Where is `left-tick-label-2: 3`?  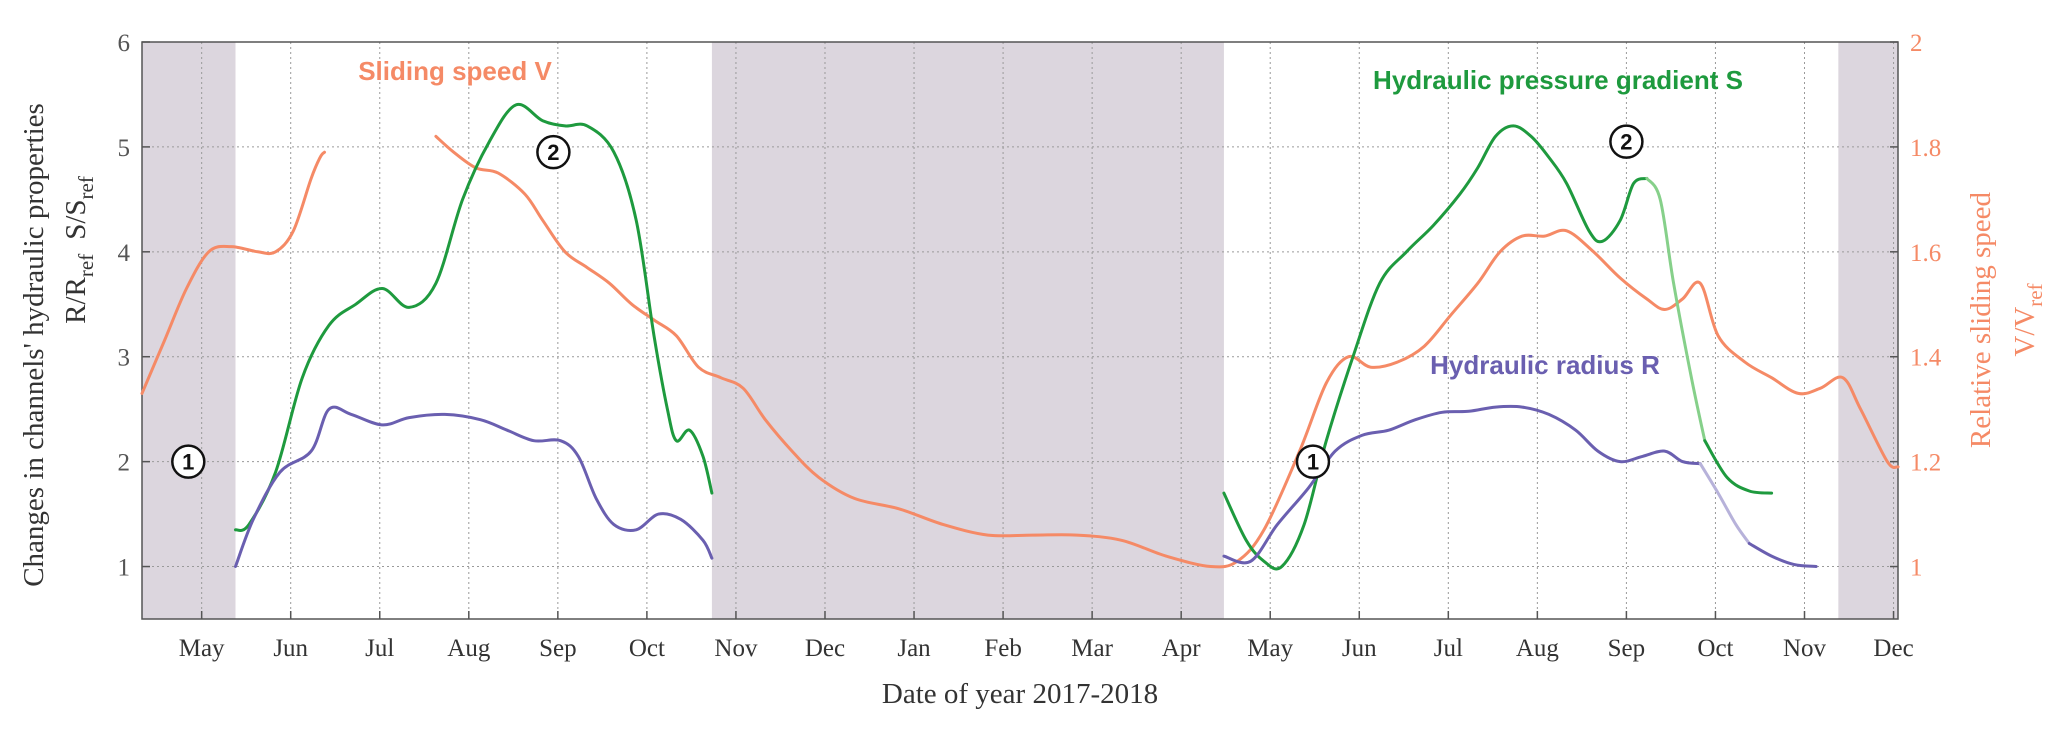 left-tick-label-2: 3 is located at coordinates (124, 358).